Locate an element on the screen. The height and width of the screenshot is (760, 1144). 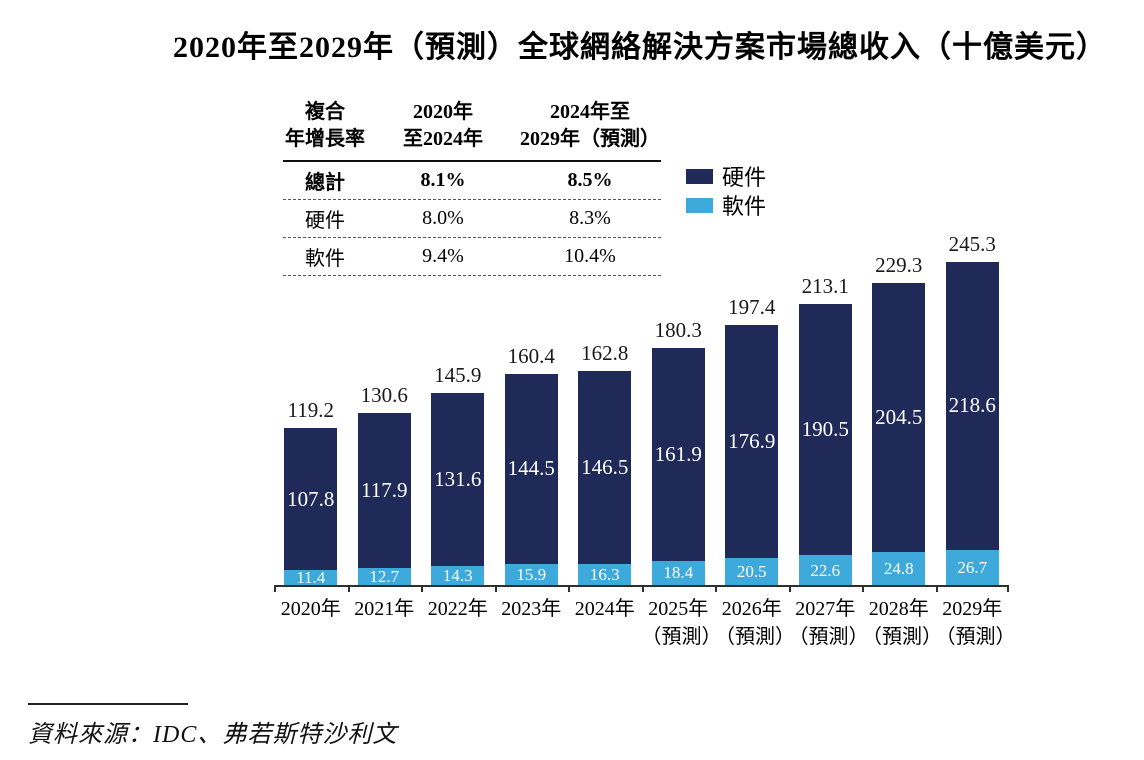
software-segment: 14.3 is located at coordinates (458, 575).